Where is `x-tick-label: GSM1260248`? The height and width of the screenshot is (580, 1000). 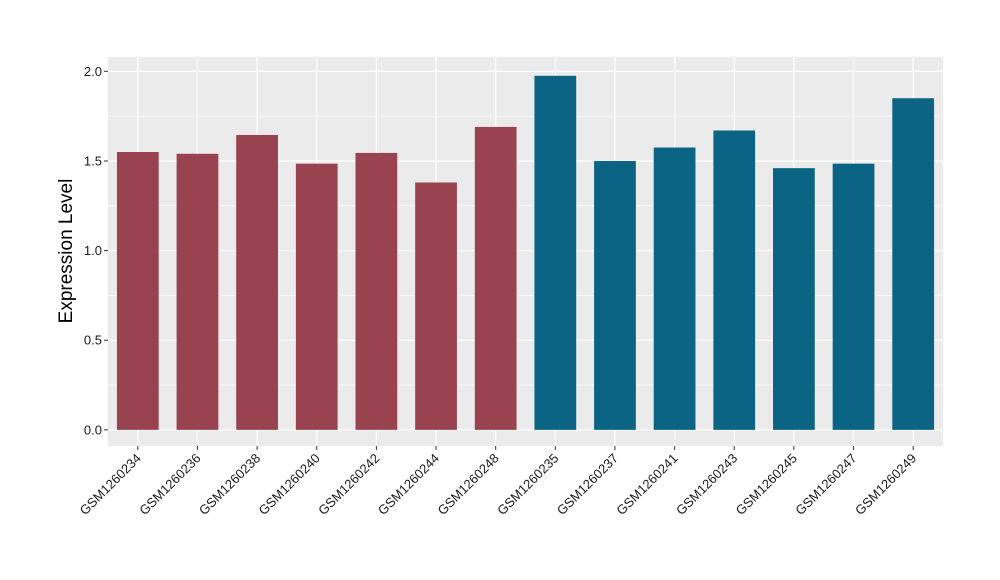
x-tick-label: GSM1260248 is located at coordinates (467, 484).